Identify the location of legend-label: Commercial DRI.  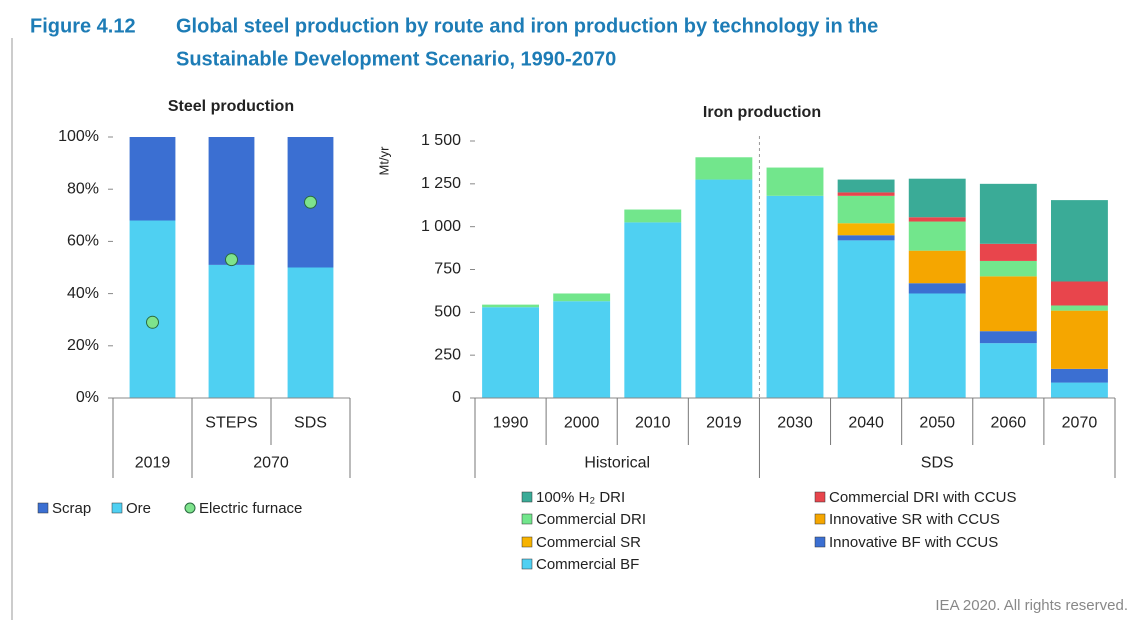
(591, 519).